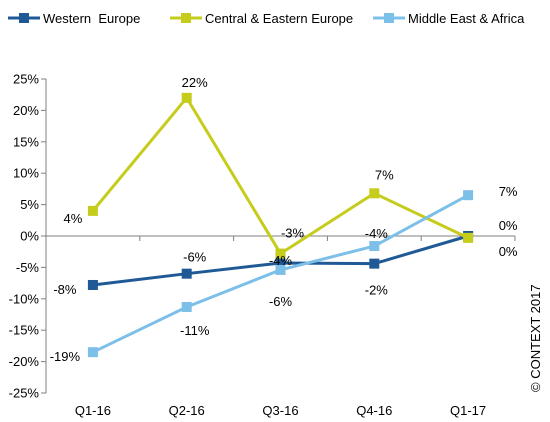  What do you see at coordinates (195, 330) in the screenshot?
I see `data-label: -11%` at bounding box center [195, 330].